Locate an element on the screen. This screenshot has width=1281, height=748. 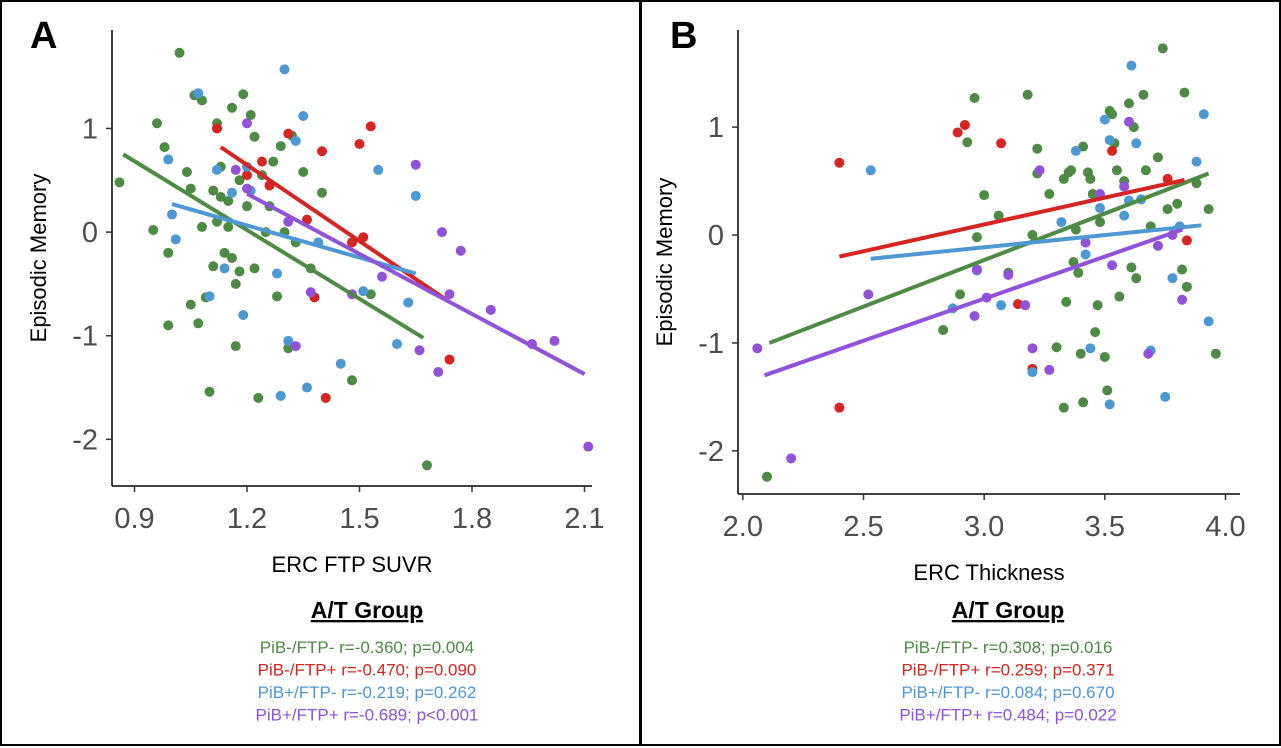
legend-entry: PiB+/FTP- r=0.084; p=0.670 is located at coordinates (1007, 692).